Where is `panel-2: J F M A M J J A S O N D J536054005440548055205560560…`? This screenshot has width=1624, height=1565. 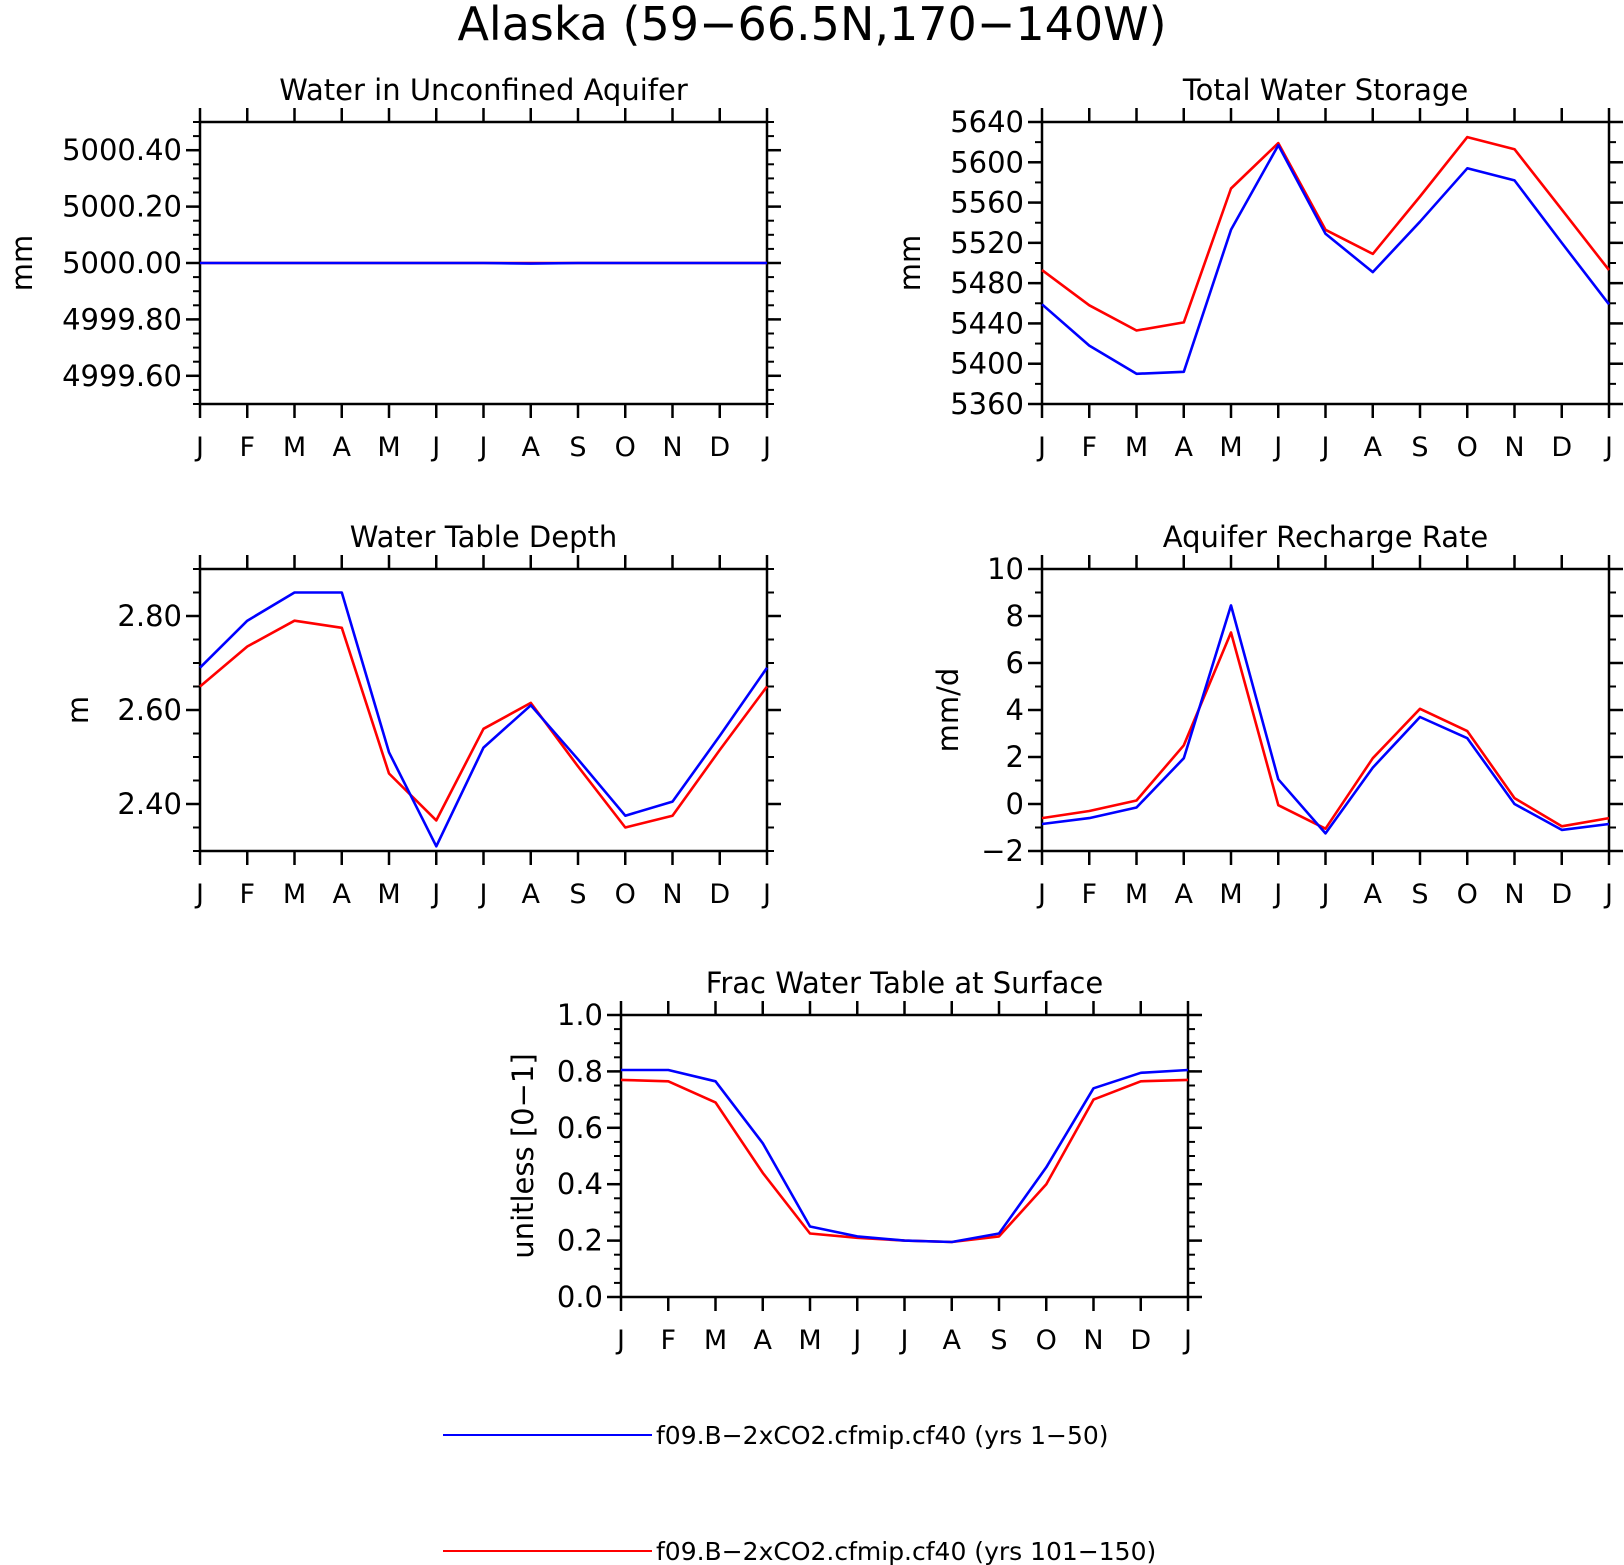 panel-2: J F M A M J J A S O N D J536054005440548055205560560… is located at coordinates (1258, 268).